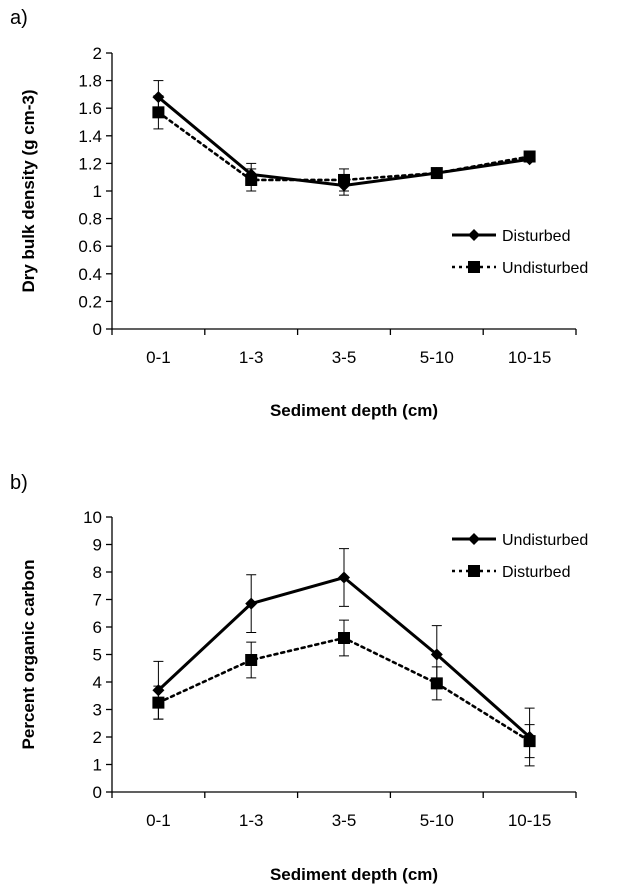  Describe the element at coordinates (90, 163) in the screenshot. I see `y-tick-label: 1.2` at that location.